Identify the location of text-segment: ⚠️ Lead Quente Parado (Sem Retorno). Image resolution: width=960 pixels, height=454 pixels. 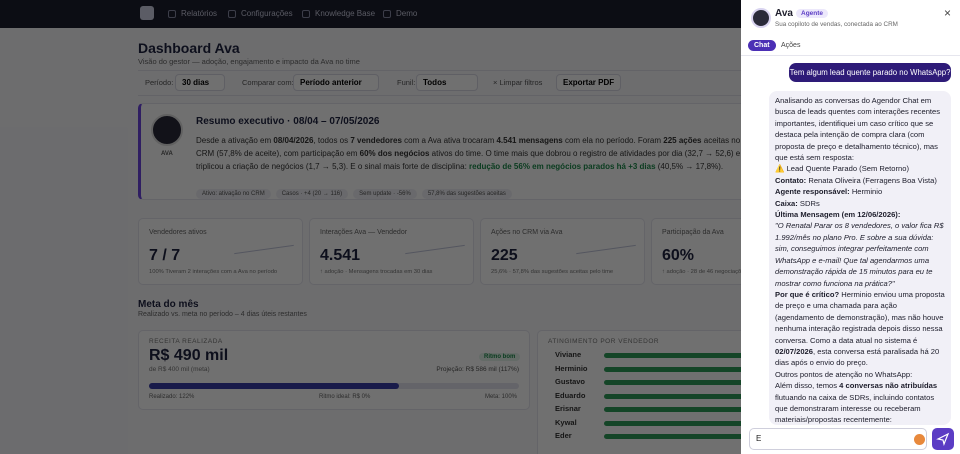
(842, 169).